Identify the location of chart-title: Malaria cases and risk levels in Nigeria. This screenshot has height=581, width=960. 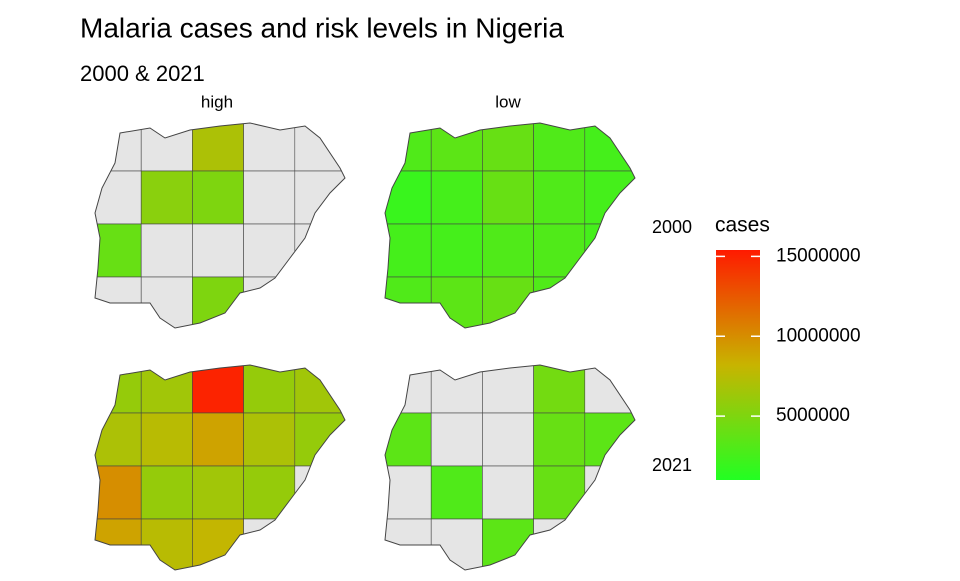
(322, 27).